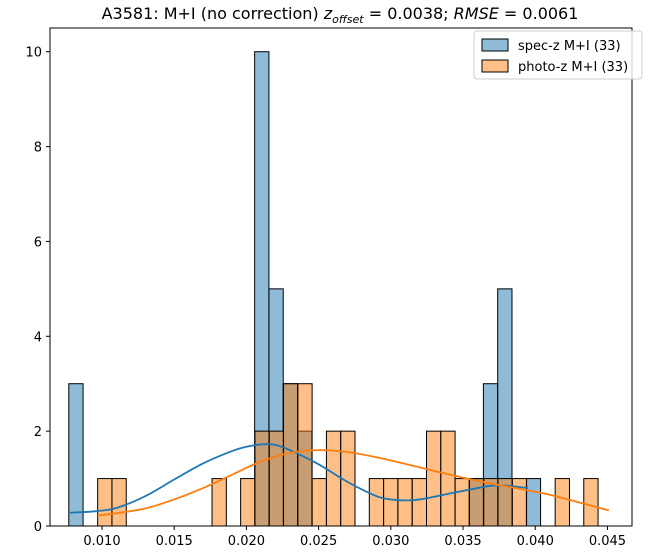 This screenshot has width=651, height=552. I want to click on title-z: z, so click(328, 13).